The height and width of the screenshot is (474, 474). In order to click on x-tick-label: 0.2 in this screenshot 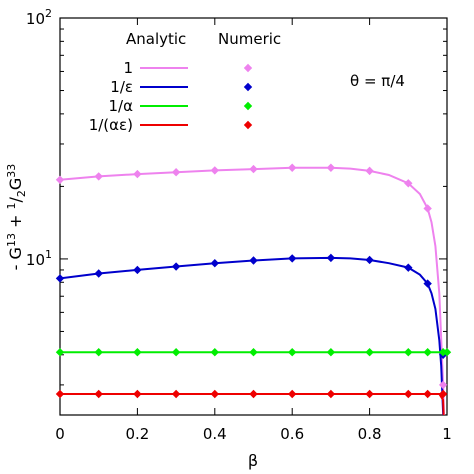, I will do `click(137, 434)`.